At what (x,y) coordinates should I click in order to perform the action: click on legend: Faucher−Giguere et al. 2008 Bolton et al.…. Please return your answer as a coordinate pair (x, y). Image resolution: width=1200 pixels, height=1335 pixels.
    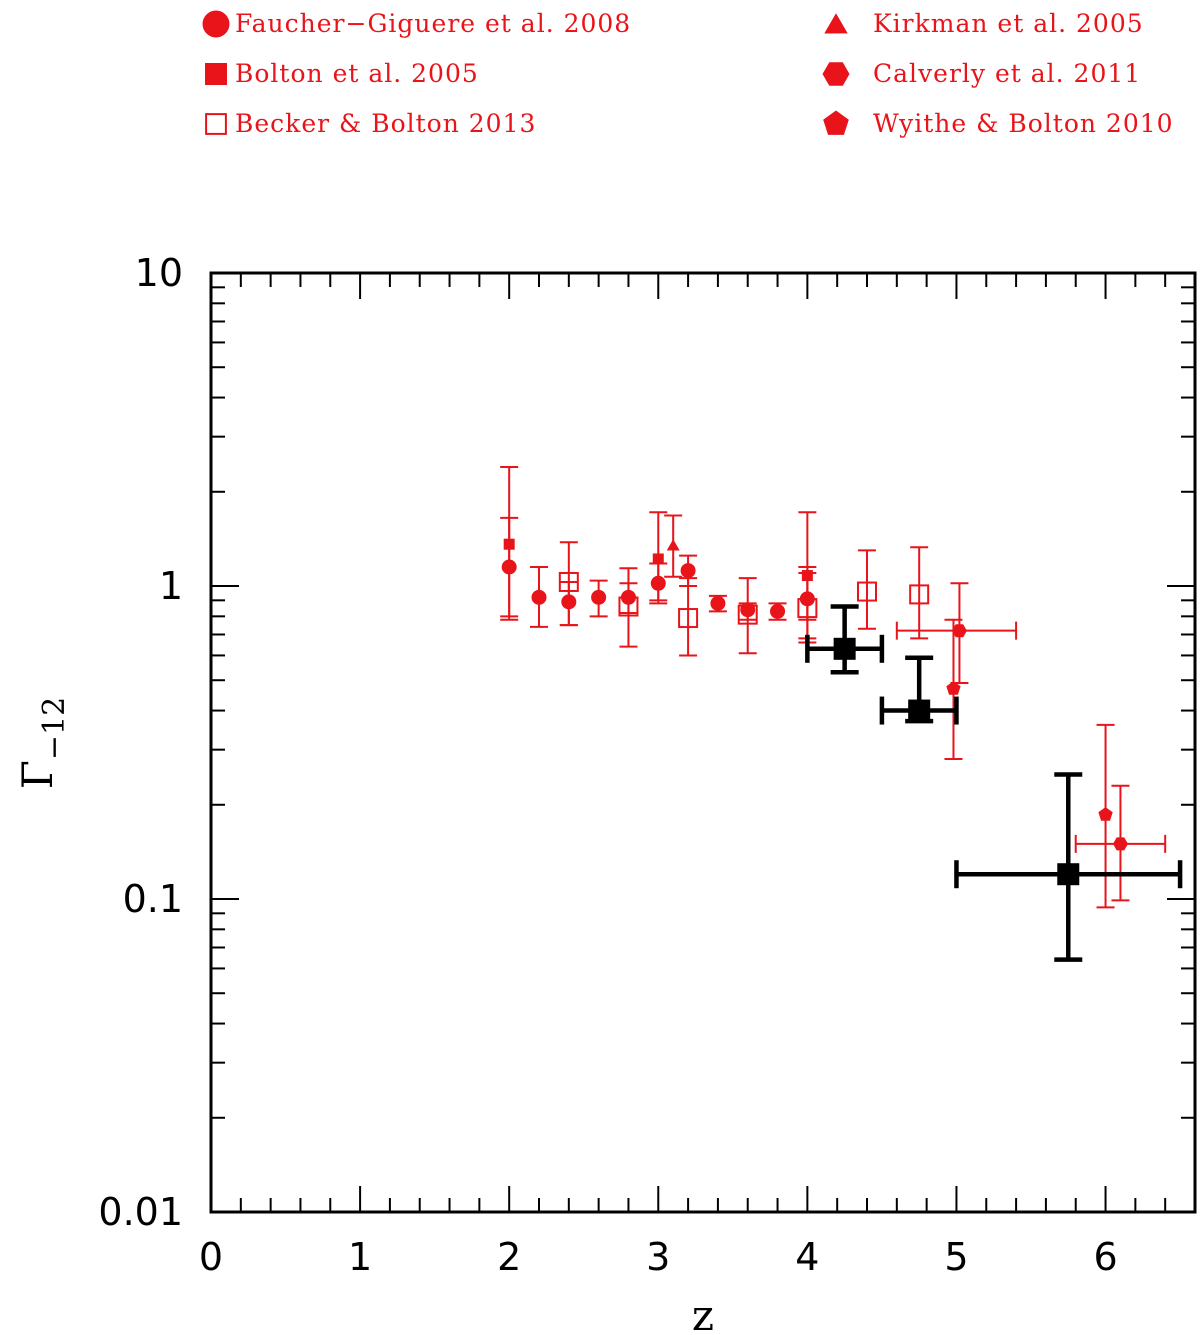
    Looking at the image, I should click on (688, 73).